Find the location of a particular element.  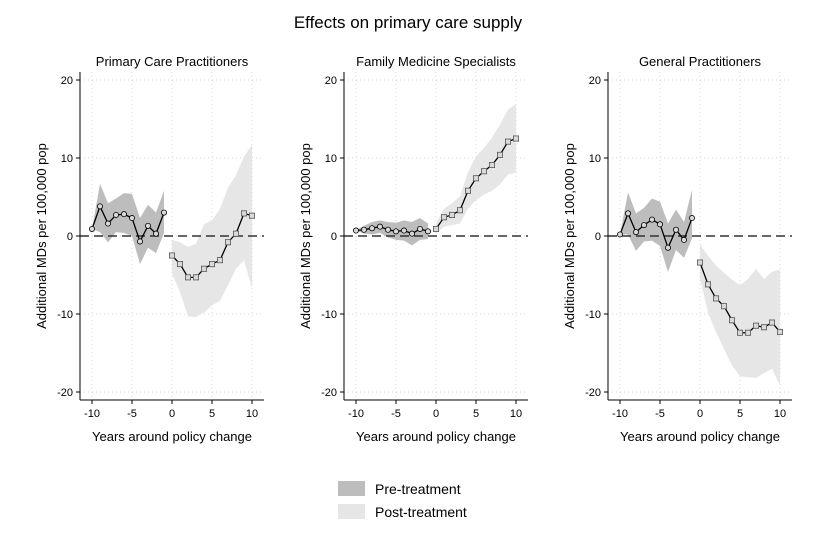

x-axis-label: Years around policy change is located at coordinates (172, 436).